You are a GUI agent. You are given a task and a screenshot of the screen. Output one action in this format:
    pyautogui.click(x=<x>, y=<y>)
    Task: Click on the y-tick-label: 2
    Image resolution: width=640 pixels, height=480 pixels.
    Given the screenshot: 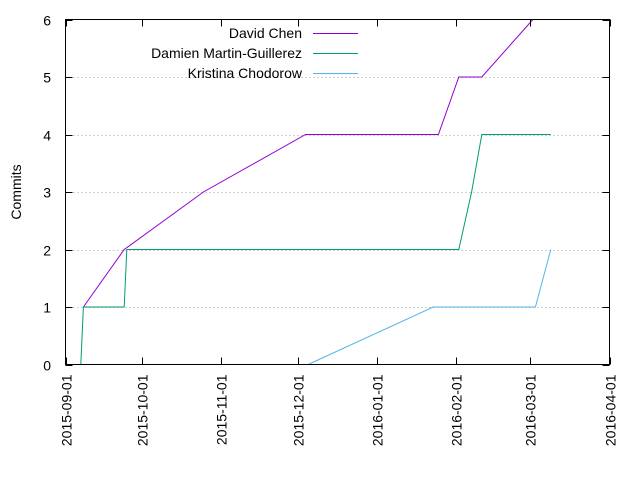 What is the action you would take?
    pyautogui.click(x=47, y=251)
    